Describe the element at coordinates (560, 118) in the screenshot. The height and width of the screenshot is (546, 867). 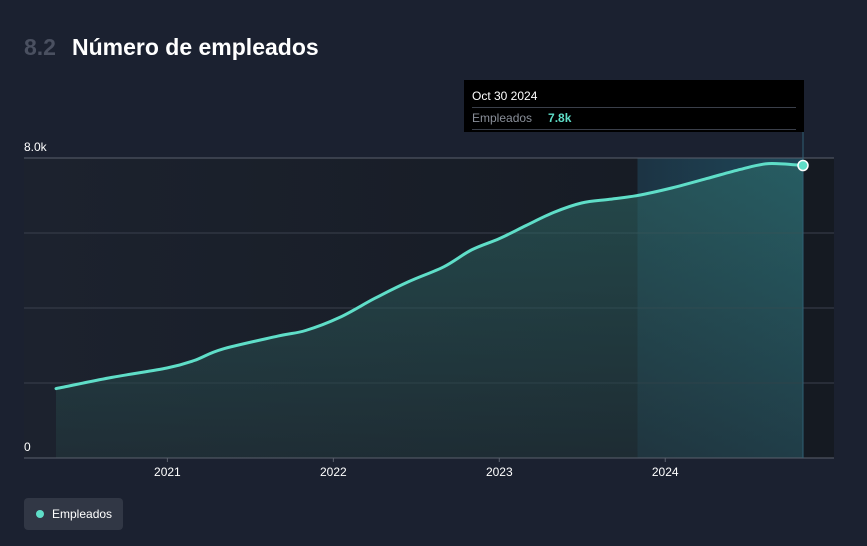
I see `tooltip-value: 7.8k` at that location.